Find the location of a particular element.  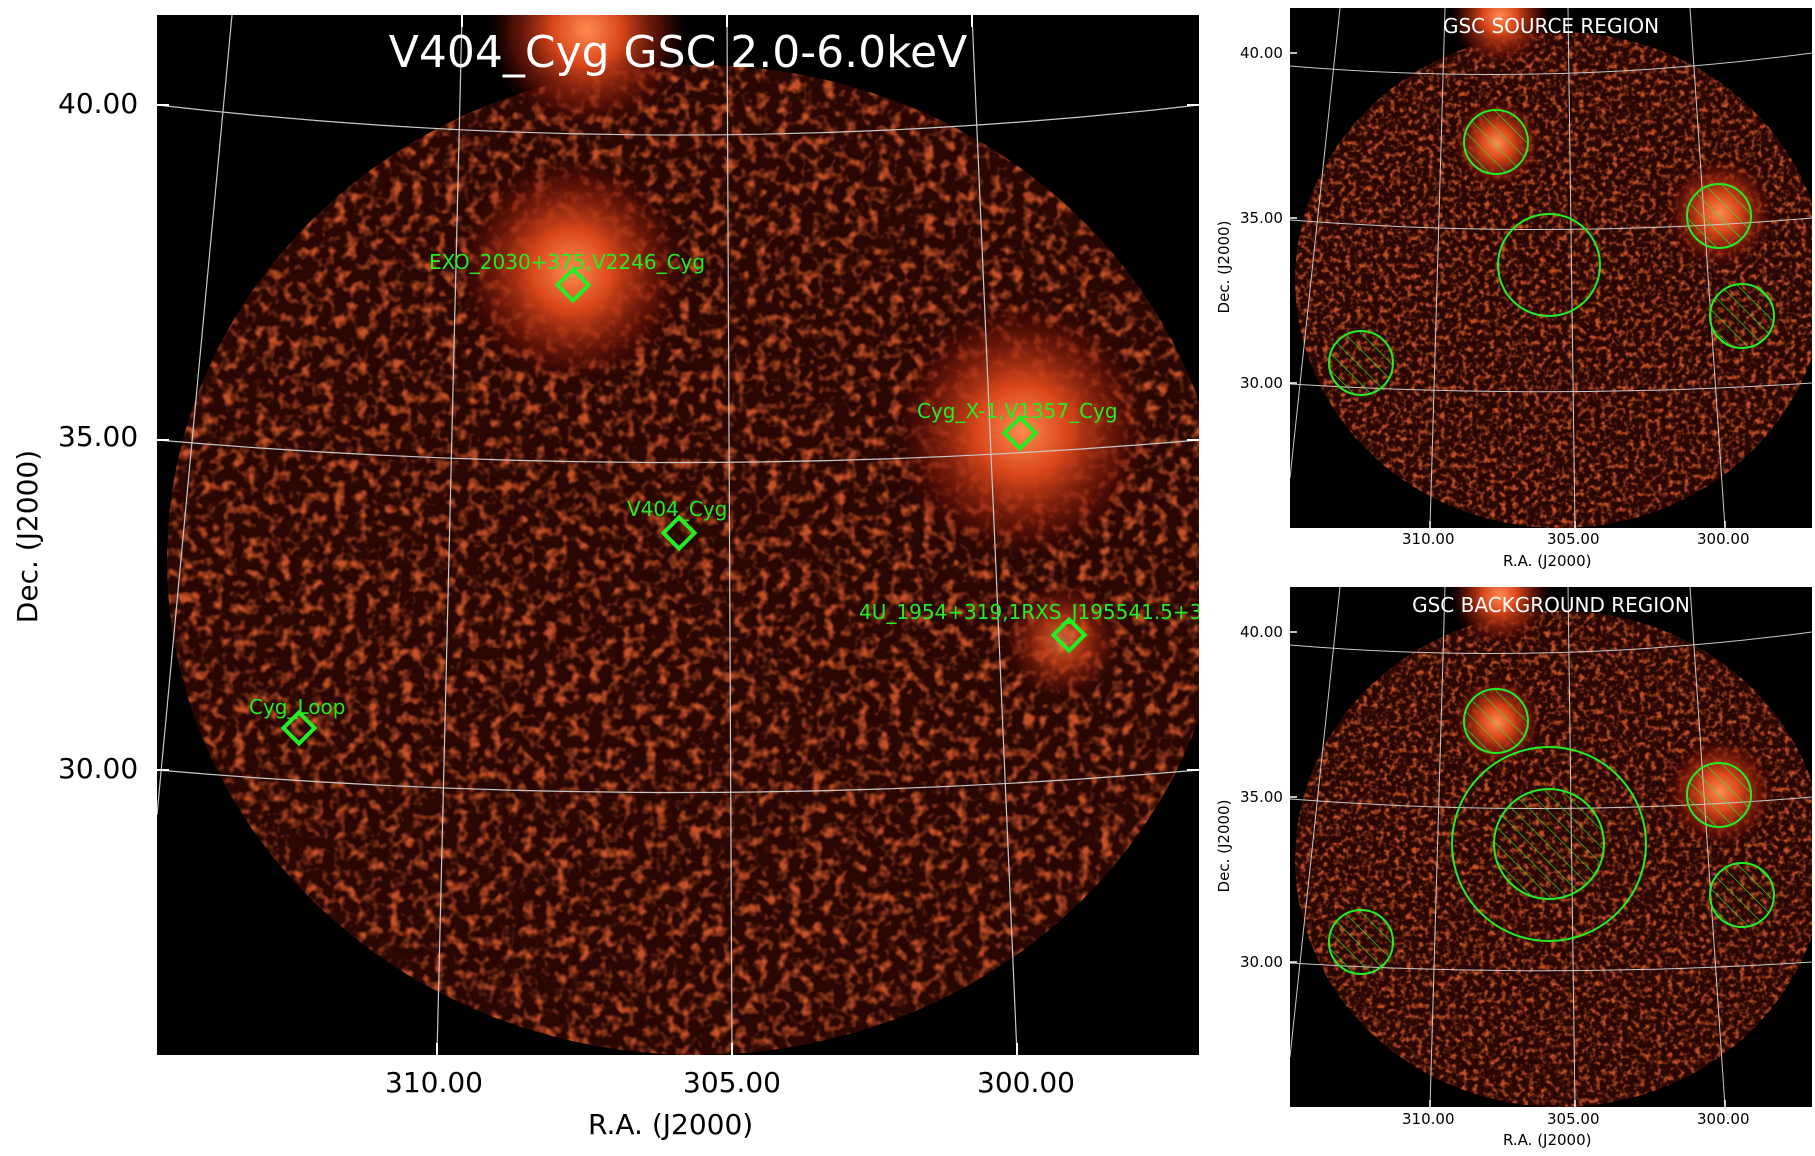

bot-ytick-35: 35.00 is located at coordinates (1261, 797).